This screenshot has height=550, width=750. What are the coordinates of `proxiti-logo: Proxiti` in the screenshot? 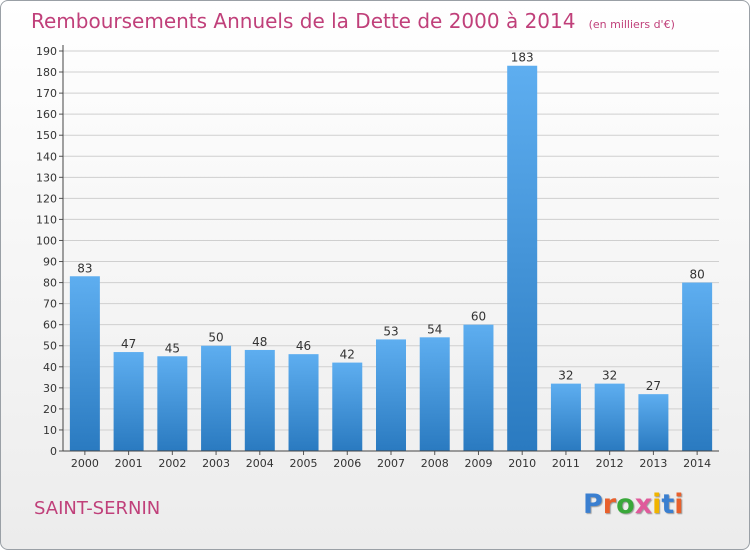 It's located at (633, 504).